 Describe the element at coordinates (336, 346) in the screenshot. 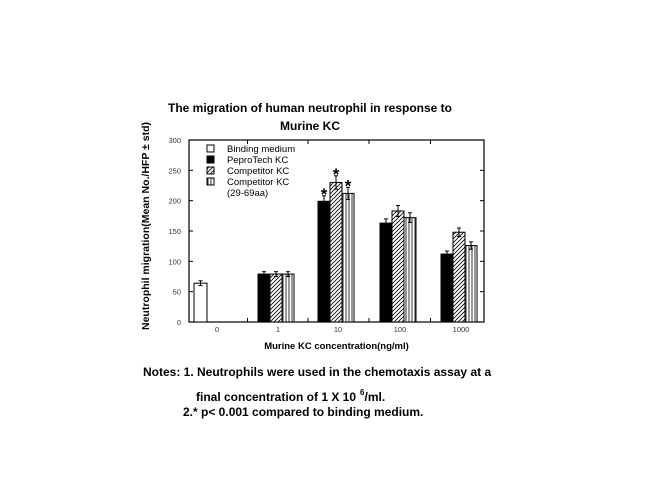

I see `x-axis-label: Murine KC concentration(ng/ml)` at that location.